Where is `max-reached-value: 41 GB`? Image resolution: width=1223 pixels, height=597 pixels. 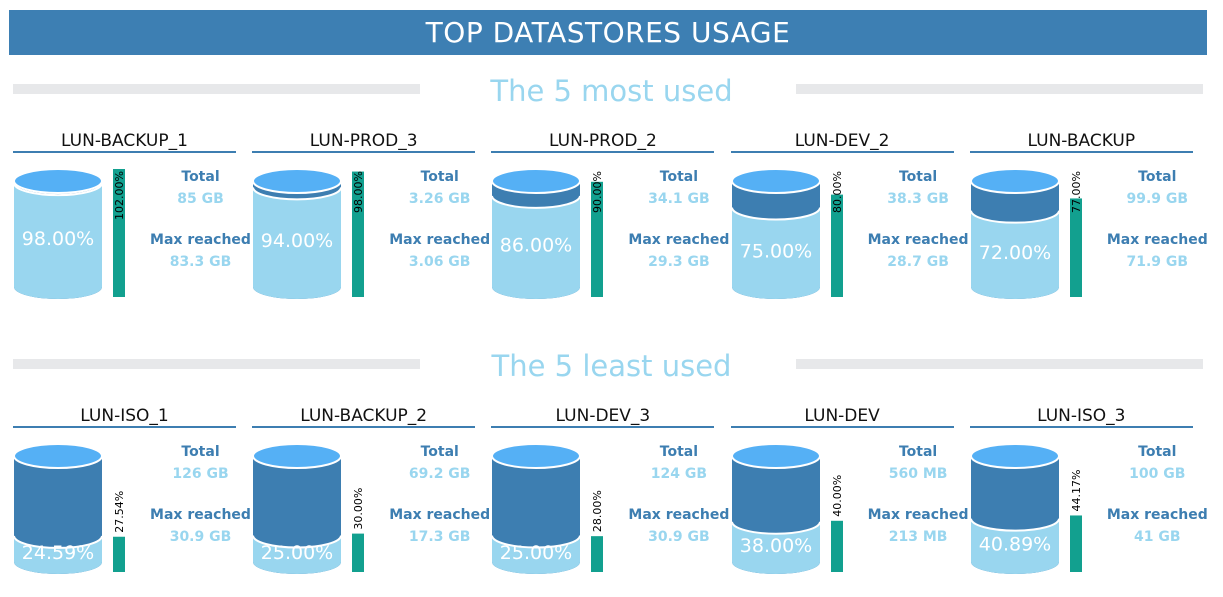
max-reached-value: 41 GB is located at coordinates (1157, 537).